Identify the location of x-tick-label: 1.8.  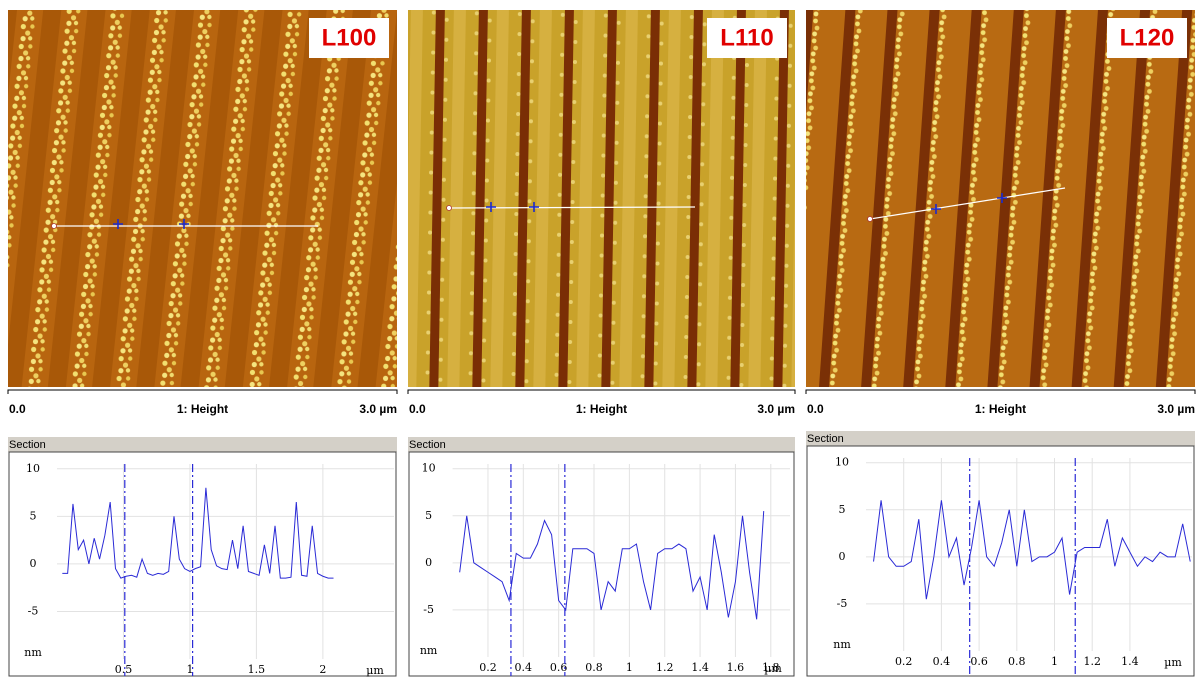
(771, 667).